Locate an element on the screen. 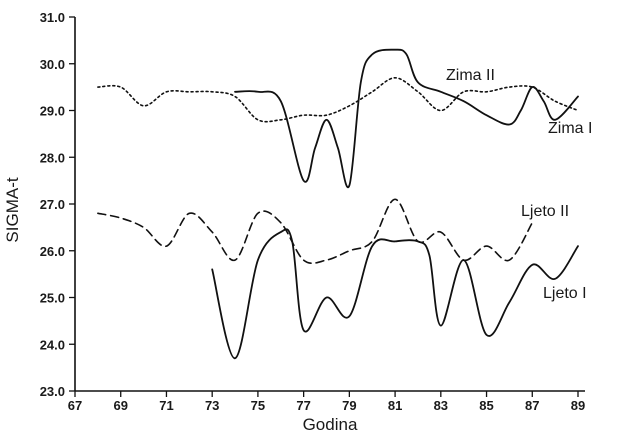  x-tick-label: 87 is located at coordinates (532, 405).